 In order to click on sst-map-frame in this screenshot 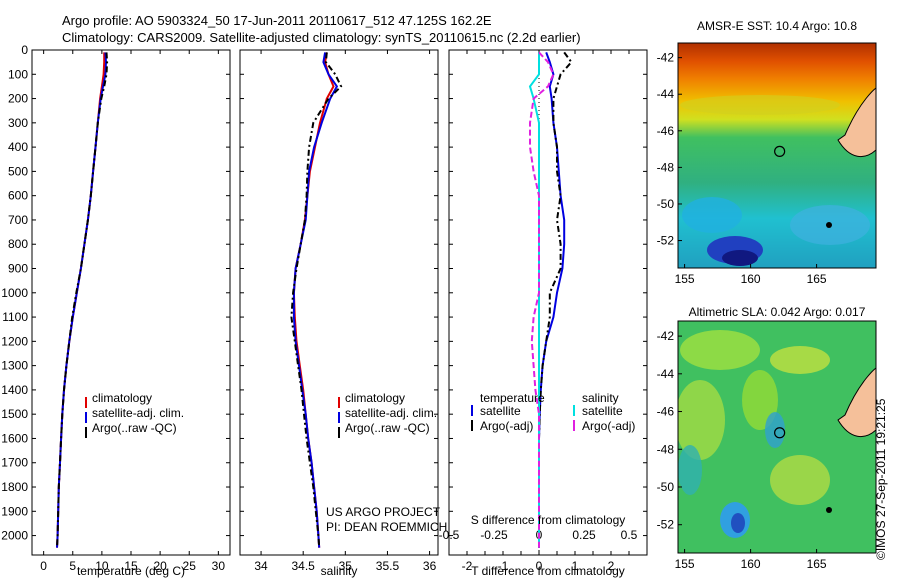, I will do `click(777, 155)`.